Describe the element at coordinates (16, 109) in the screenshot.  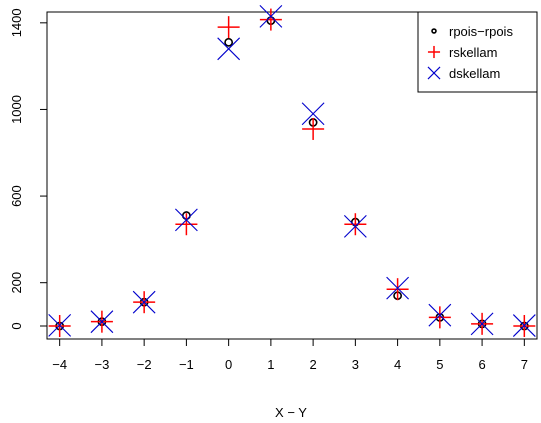
I see `y-tick-label: 1000` at that location.